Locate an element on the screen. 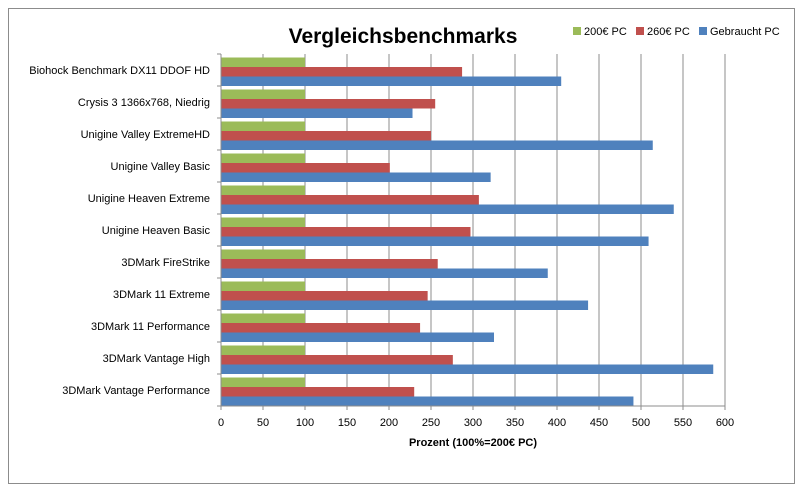  category-label-3: Unigine Valley Basic is located at coordinates (161, 167).